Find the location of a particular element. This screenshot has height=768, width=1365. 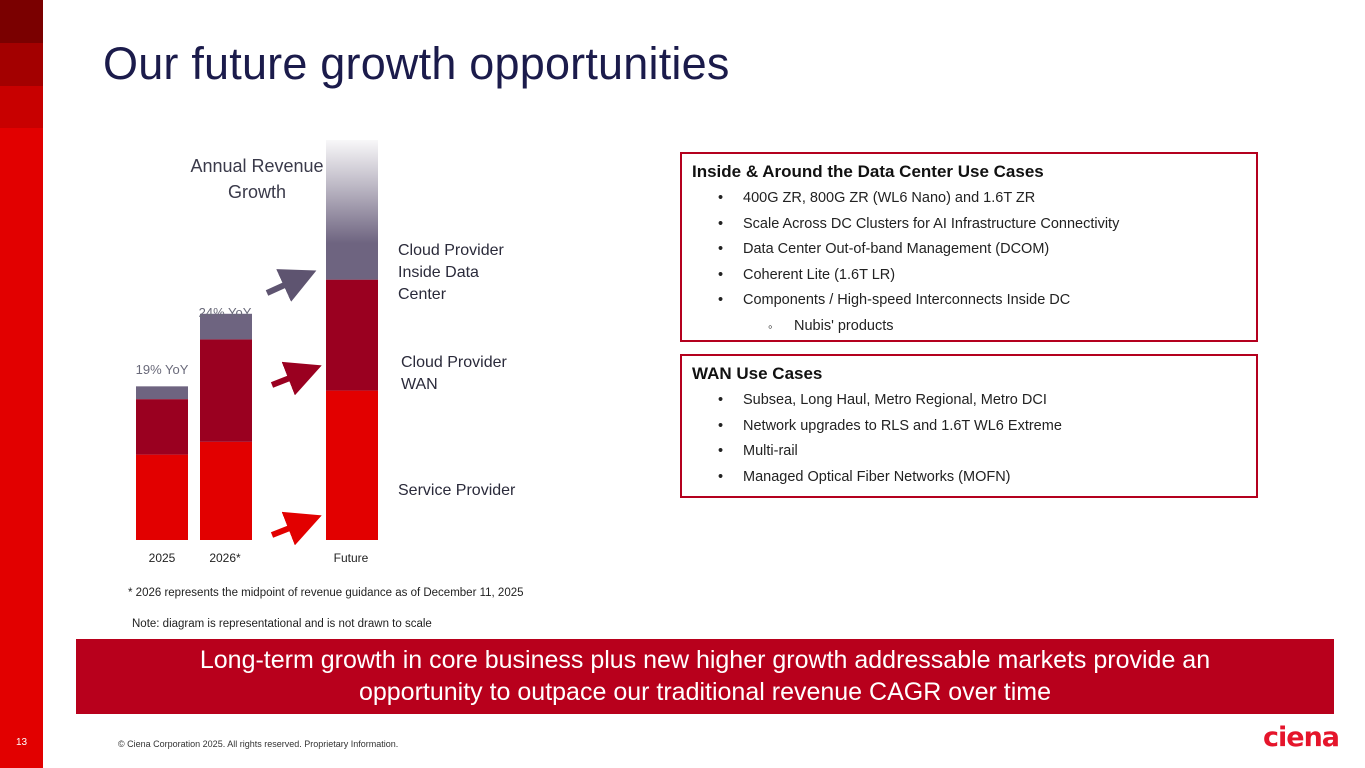

bar-2026-cloud-provider-inside-data-center is located at coordinates (226, 326).